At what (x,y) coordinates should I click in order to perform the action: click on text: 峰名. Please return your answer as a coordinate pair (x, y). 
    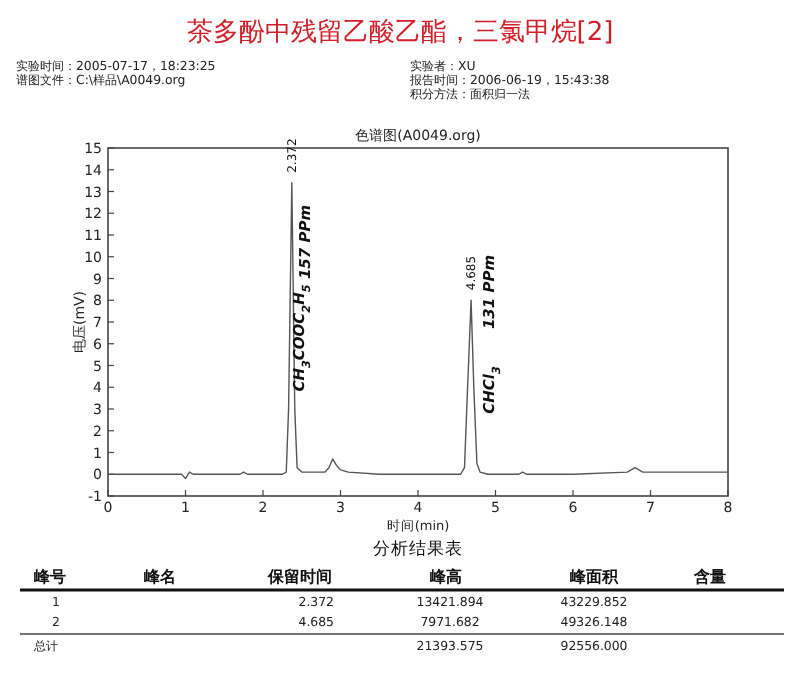
    Looking at the image, I should click on (160, 577).